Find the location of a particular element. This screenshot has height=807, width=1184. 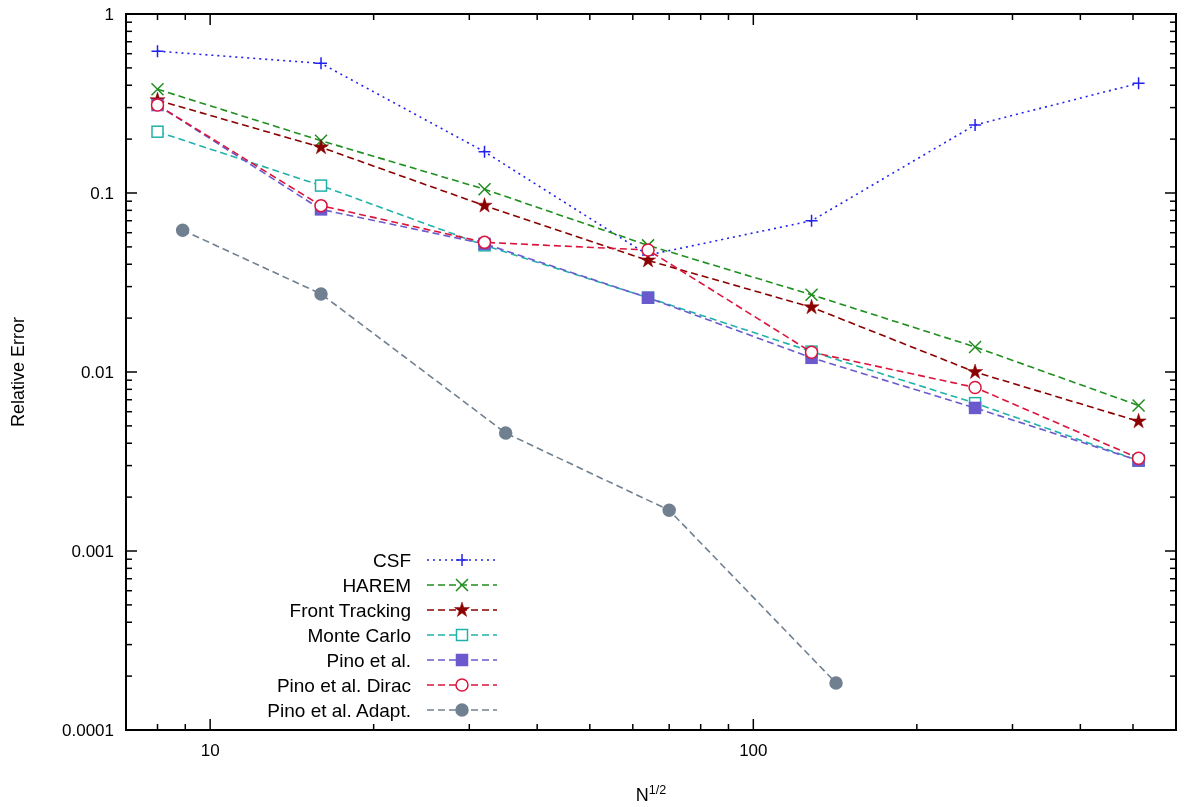

y-axis-title: Relative Error is located at coordinates (18, 372).